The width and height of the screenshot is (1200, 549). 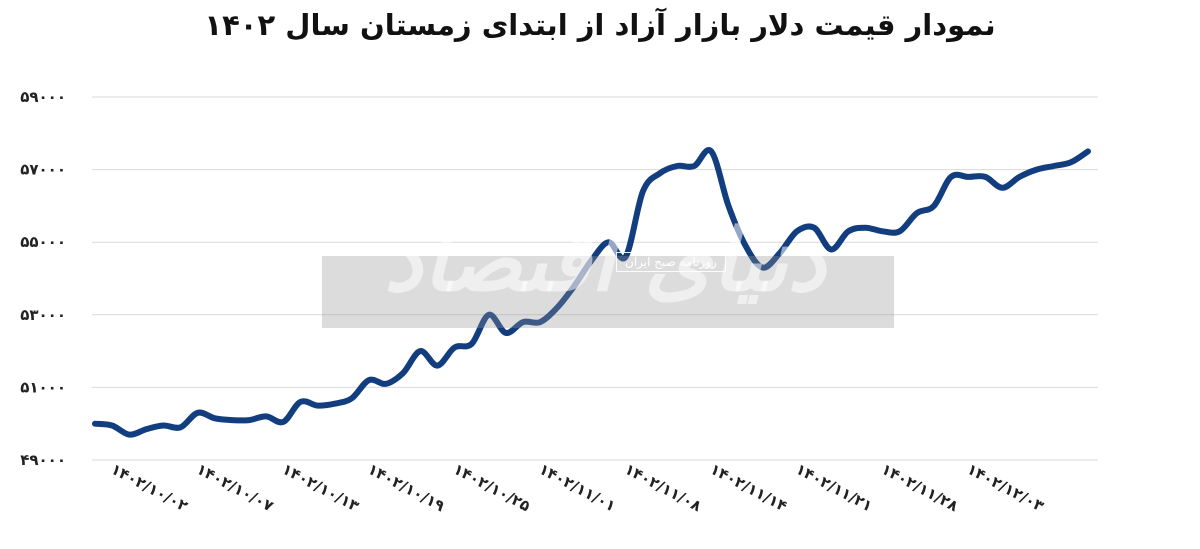 I want to click on watermark-band, so click(x=608, y=292).